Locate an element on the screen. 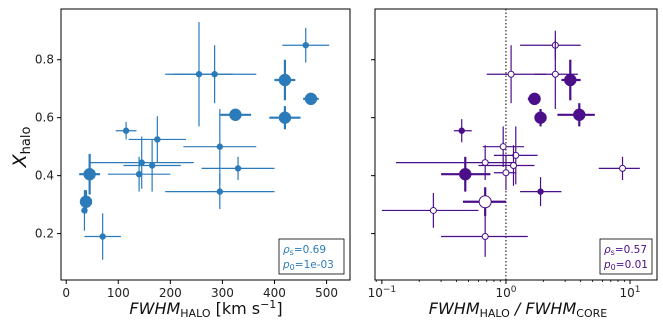 The image size is (663, 322). x-axis-label-left: FWHMHALO [km s−1] is located at coordinates (205, 309).